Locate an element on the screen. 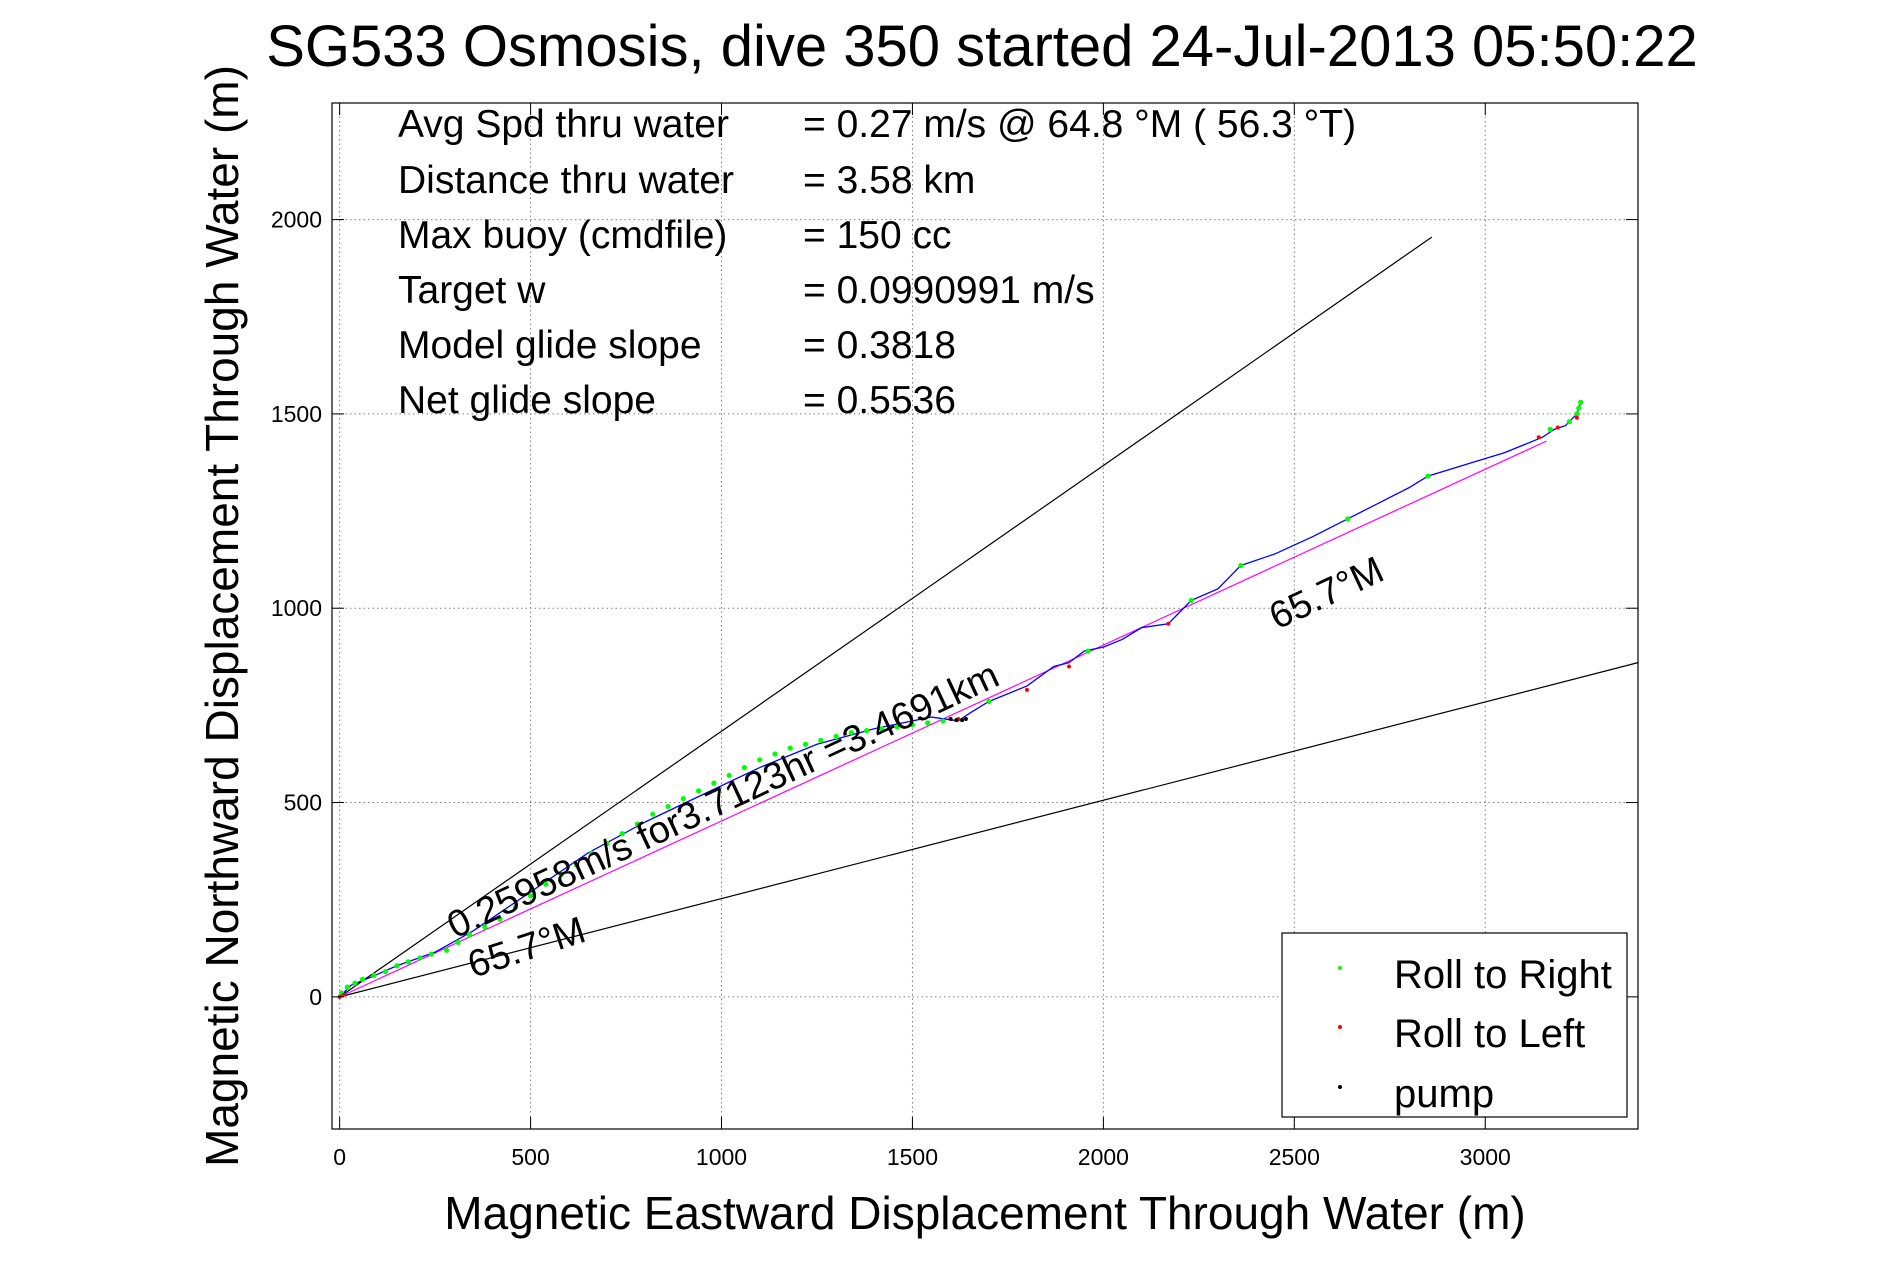 The height and width of the screenshot is (1262, 1891). x-tick-label: 3000 is located at coordinates (1485, 1157).